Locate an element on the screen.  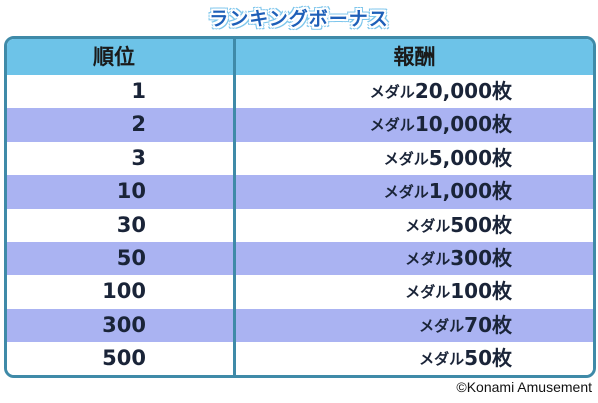
rank-cell: 1 is located at coordinates (138, 91).